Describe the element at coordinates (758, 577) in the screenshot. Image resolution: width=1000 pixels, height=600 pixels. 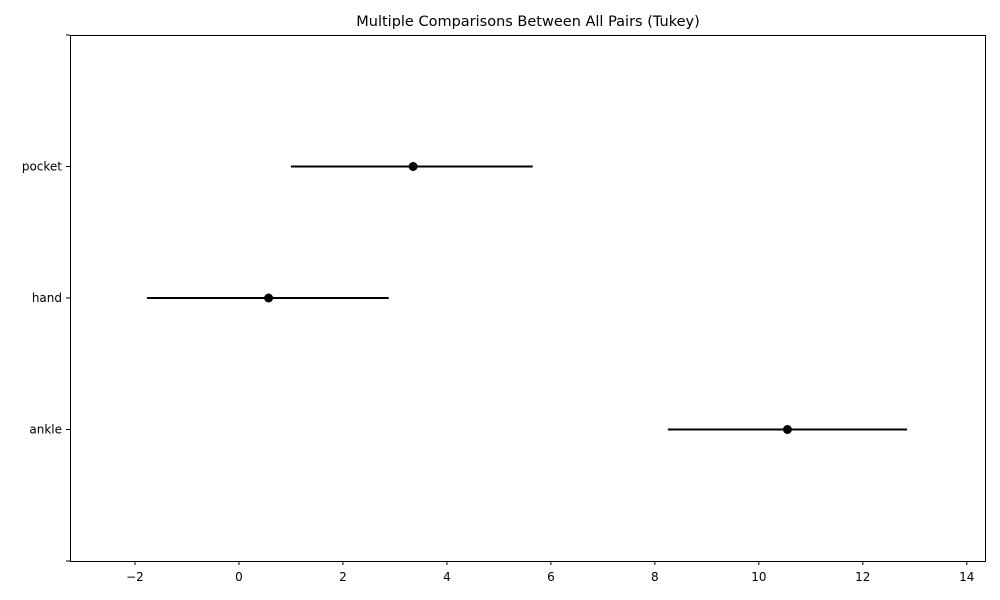
I see `x-tick-label: 10` at that location.